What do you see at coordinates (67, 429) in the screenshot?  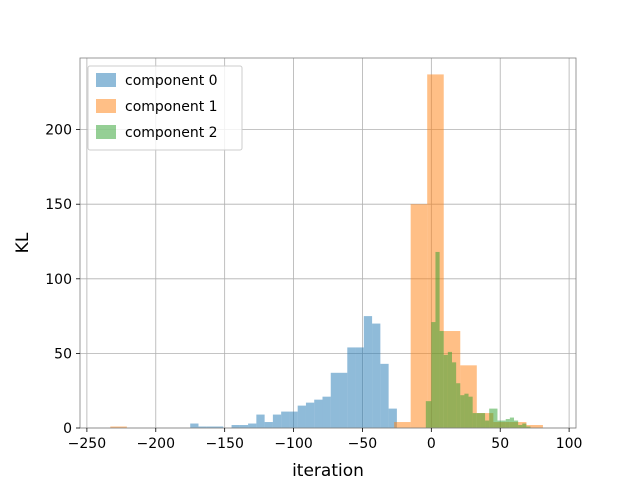 I see `y-tick-label: 0` at bounding box center [67, 429].